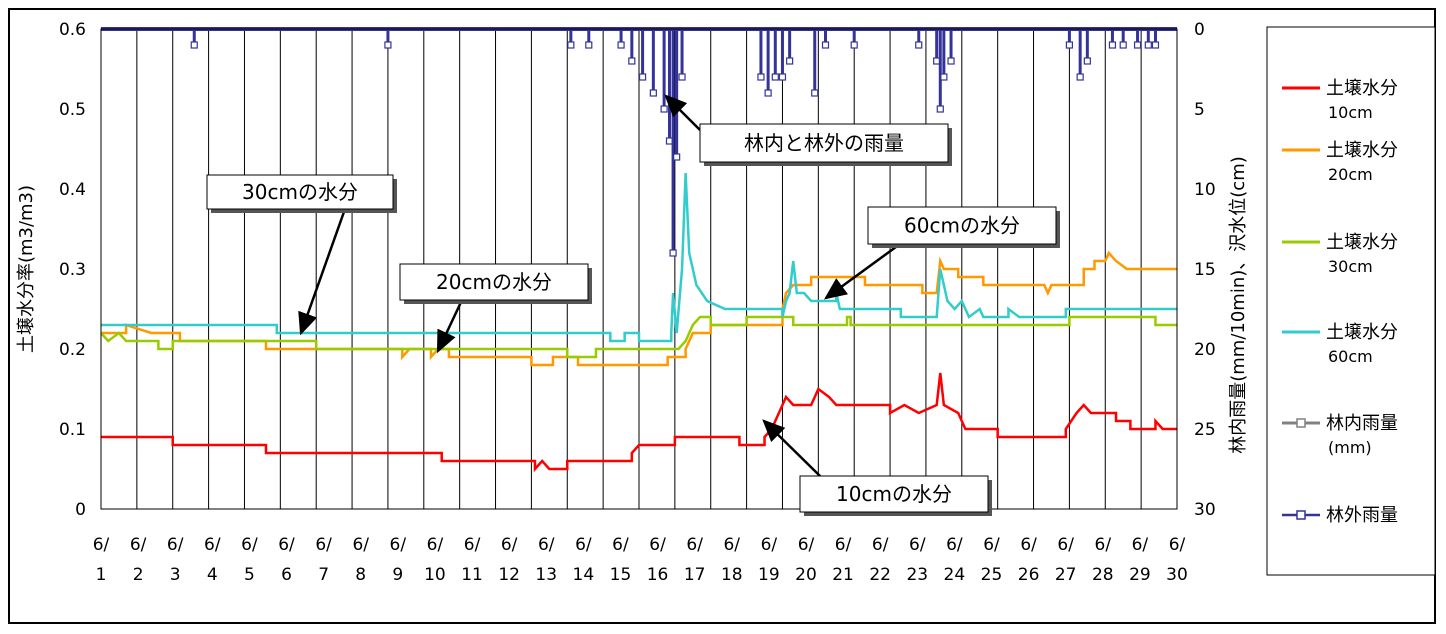 The image size is (1446, 634). What do you see at coordinates (323, 575) in the screenshot?
I see `x-tick-label-day: 7` at bounding box center [323, 575].